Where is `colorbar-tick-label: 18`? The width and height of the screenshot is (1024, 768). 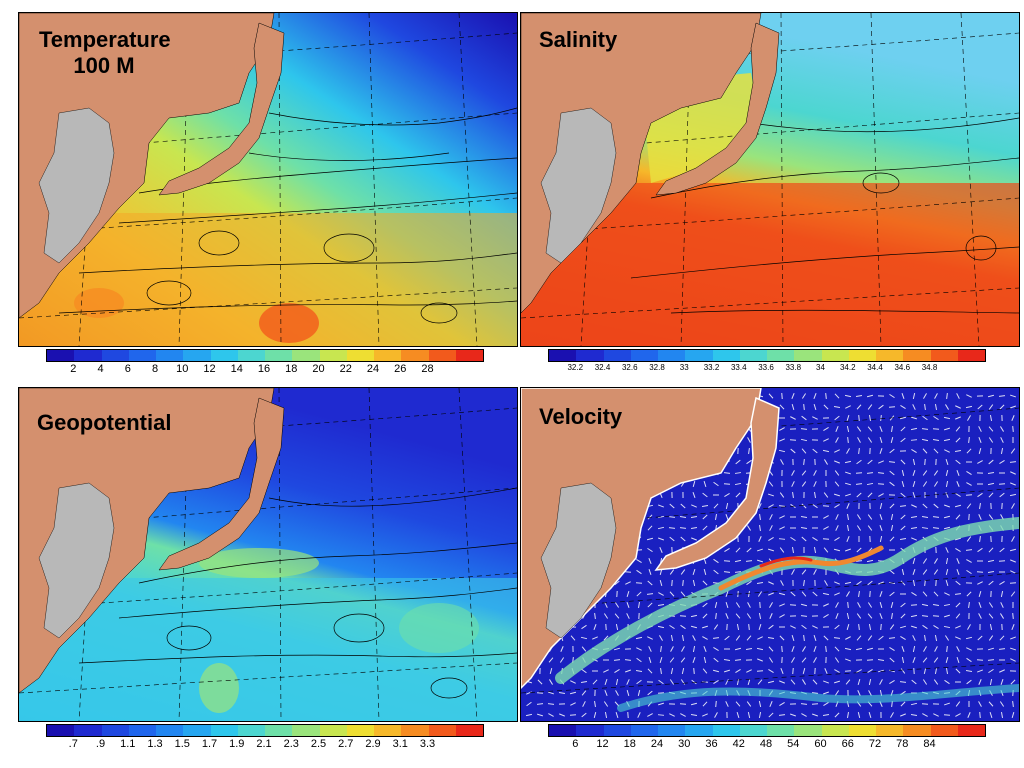
colorbar-tick-label: 18 is located at coordinates (291, 369).